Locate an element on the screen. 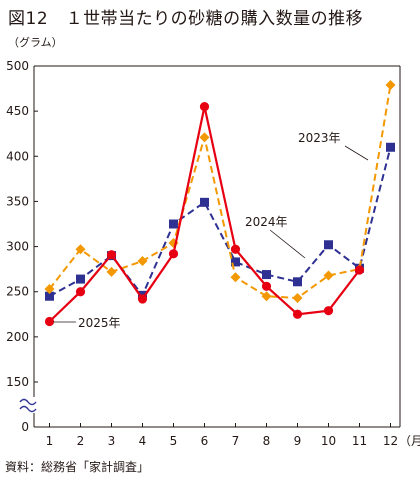  axis-break-mask is located at coordinates (29, 405).